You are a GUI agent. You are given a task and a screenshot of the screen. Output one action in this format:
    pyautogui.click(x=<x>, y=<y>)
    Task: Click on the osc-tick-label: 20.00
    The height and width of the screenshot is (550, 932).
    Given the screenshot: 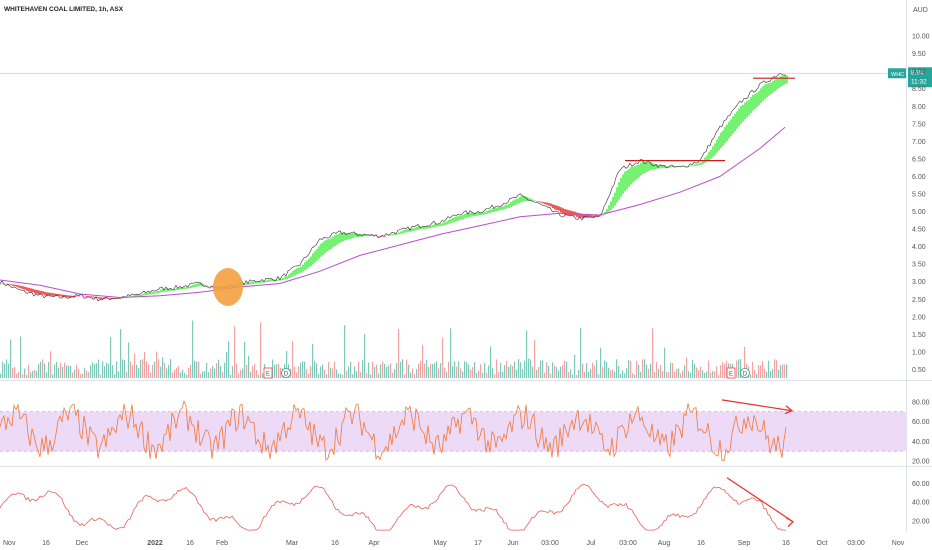 What is the action you would take?
    pyautogui.click(x=921, y=521)
    